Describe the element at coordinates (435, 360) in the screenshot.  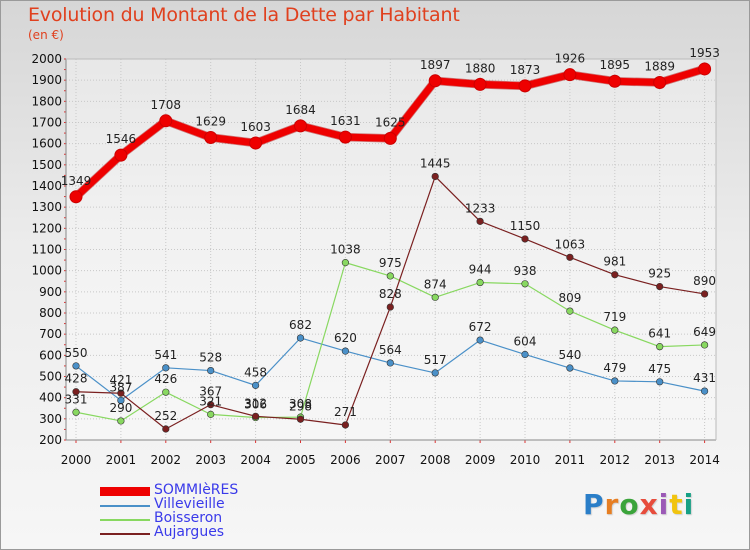
I see `data-label: 517` at that location.